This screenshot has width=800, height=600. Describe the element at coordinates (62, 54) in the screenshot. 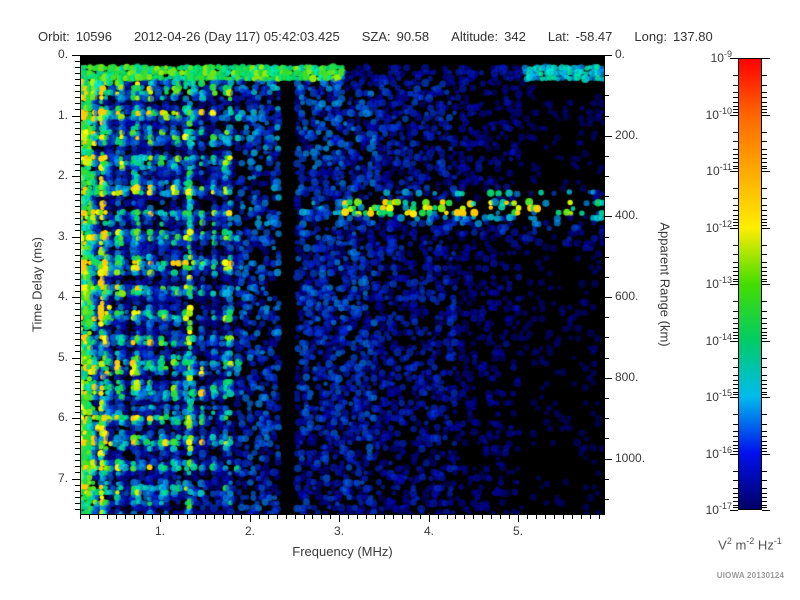

I see `y-left-tick-label: 0.` at that location.